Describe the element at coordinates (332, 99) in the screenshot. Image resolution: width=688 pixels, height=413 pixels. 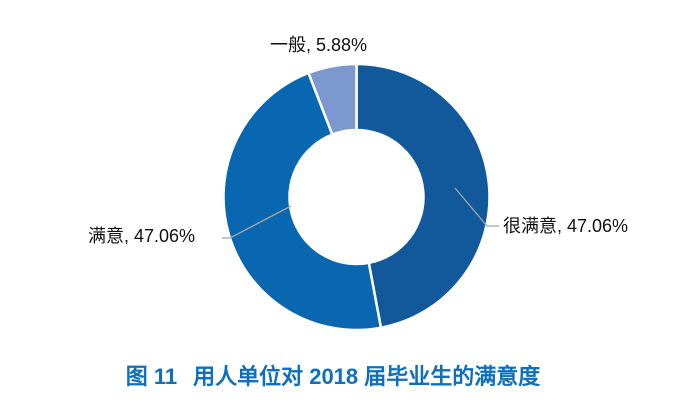
I see `pie-slice-neutral` at that location.